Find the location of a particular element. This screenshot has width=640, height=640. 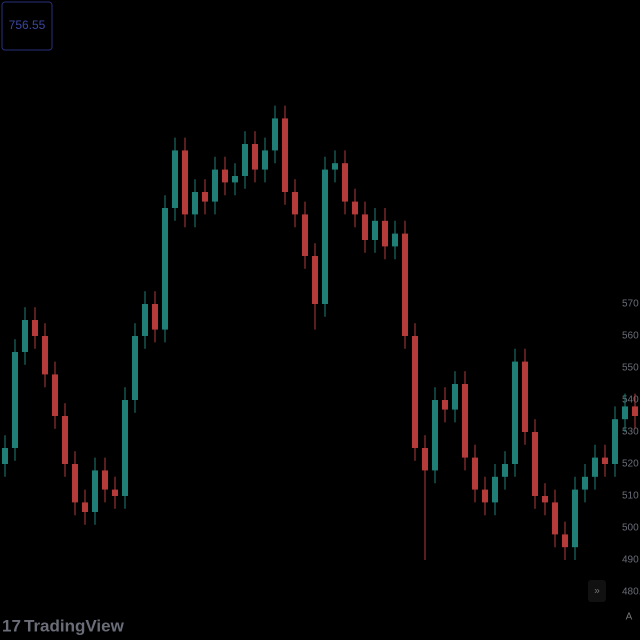

y-tick-label: 500 is located at coordinates (630, 528).